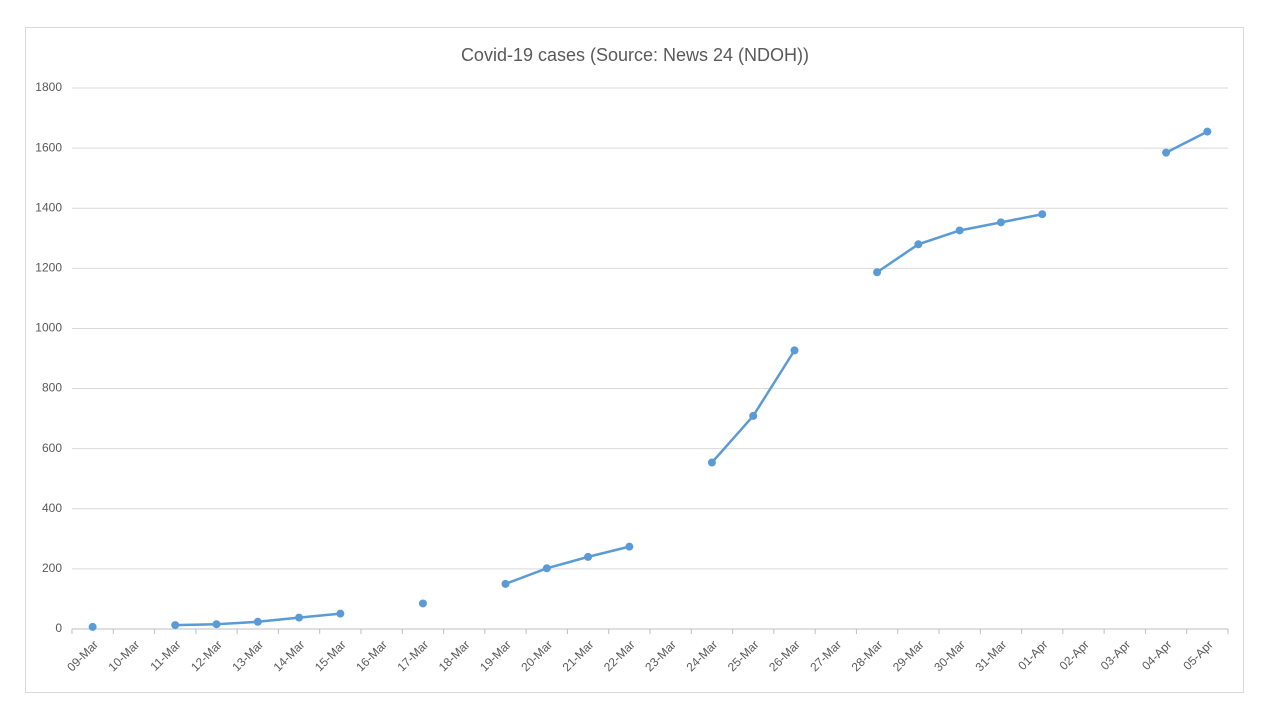 This screenshot has width=1280, height=720. Describe the element at coordinates (52, 448) in the screenshot. I see `y-tick-label: 600` at that location.